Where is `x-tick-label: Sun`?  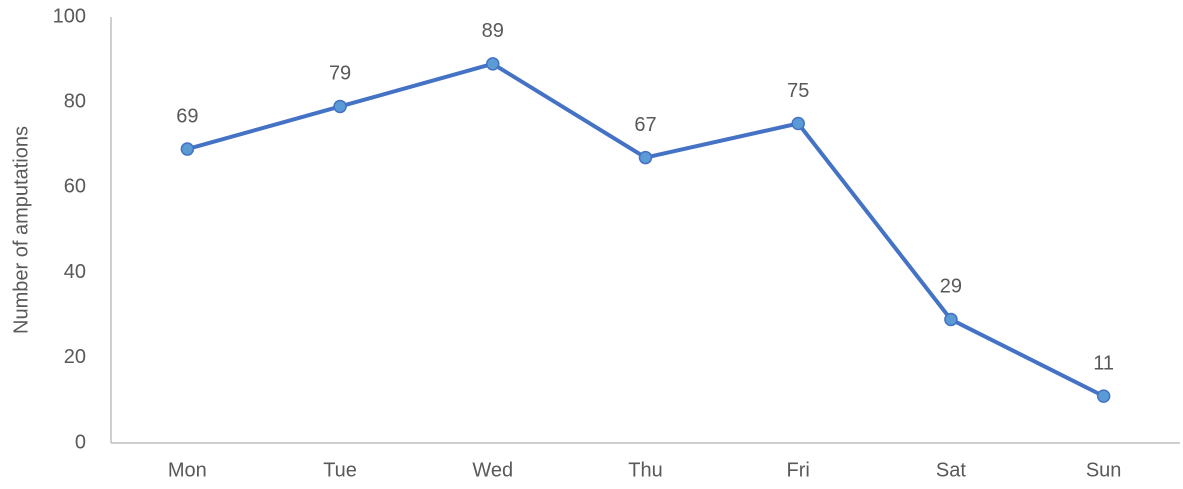 x-tick-label: Sun is located at coordinates (1104, 470).